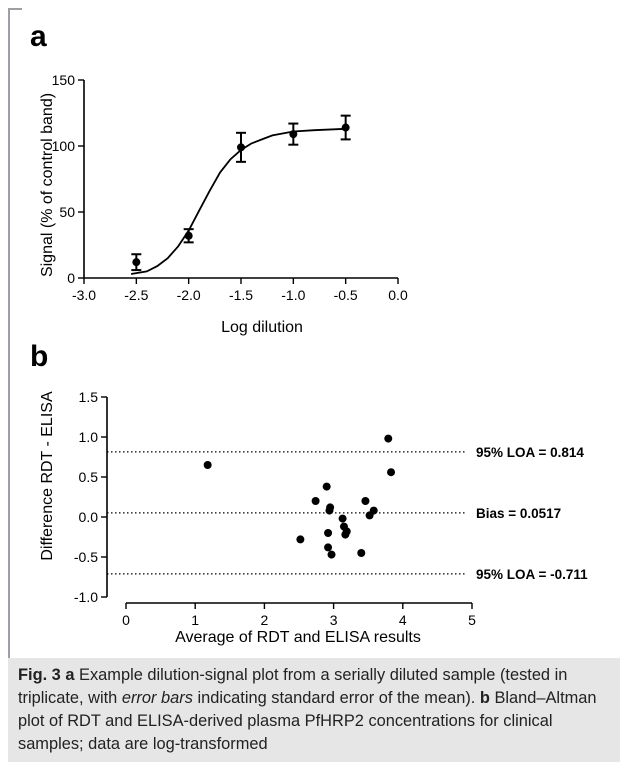 The image size is (627, 769). What do you see at coordinates (38, 36) in the screenshot?
I see `panel-a-label: a` at bounding box center [38, 36].